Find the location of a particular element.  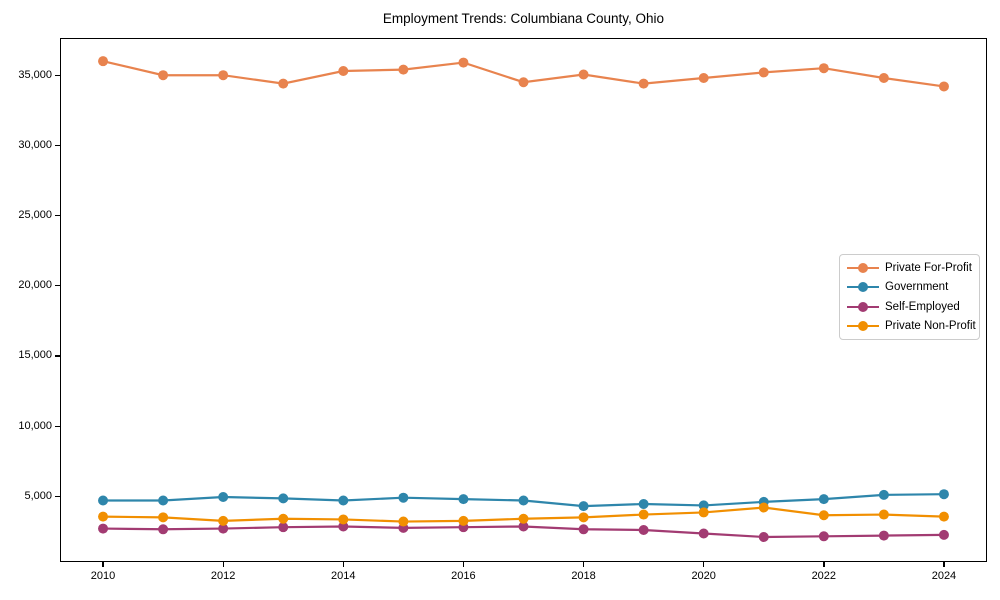

y-tick-label: 5,000 is located at coordinates (38, 495).